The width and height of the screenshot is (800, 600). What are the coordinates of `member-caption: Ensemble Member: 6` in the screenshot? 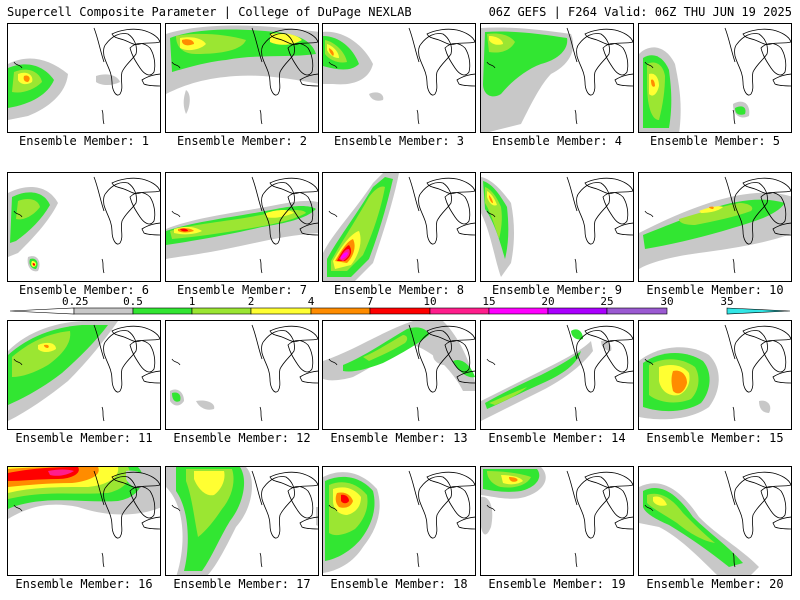 It's located at (84, 290).